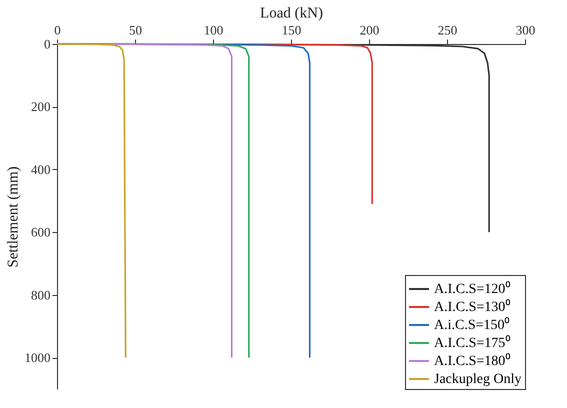 The width and height of the screenshot is (567, 408). Describe the element at coordinates (214, 30) in the screenshot. I see `x-tick-label: 100` at that location.